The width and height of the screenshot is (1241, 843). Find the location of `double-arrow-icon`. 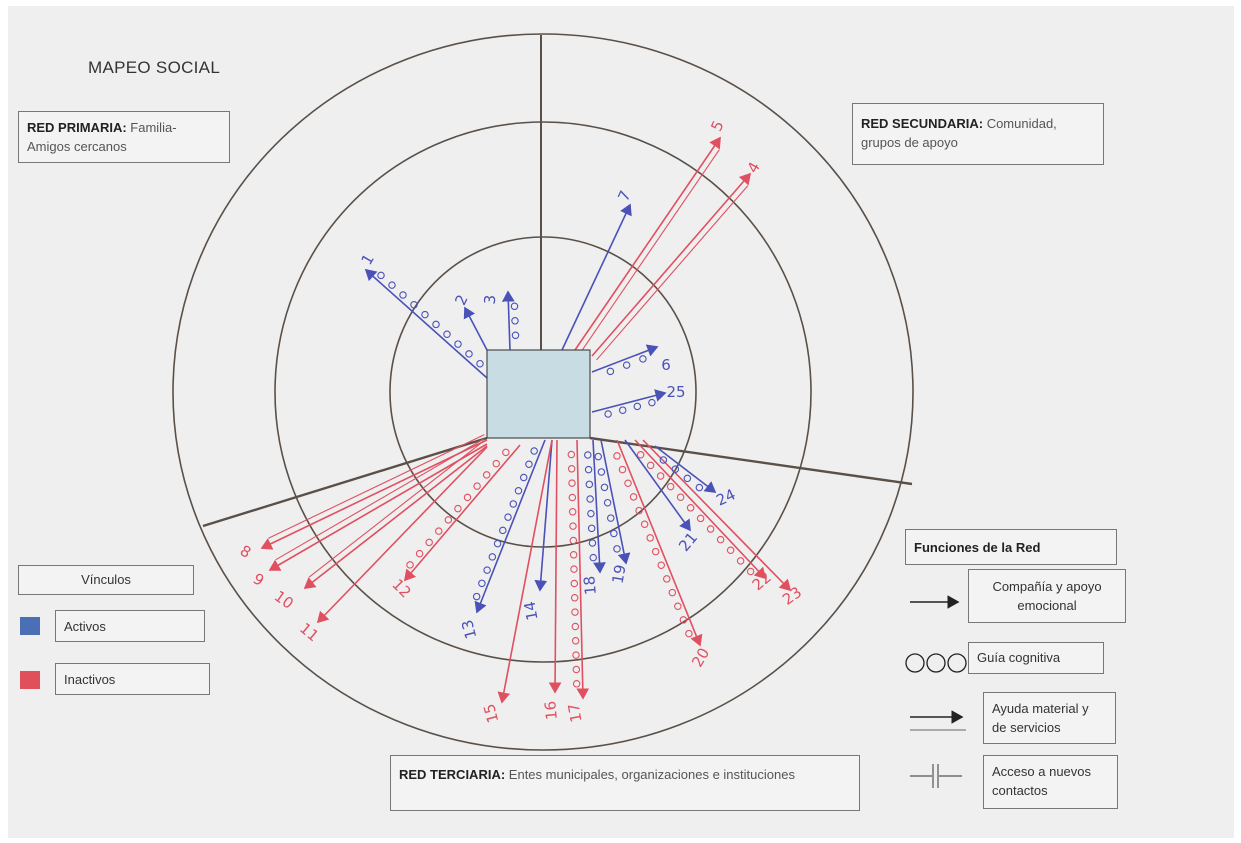

double-arrow-icon is located at coordinates (938, 720).